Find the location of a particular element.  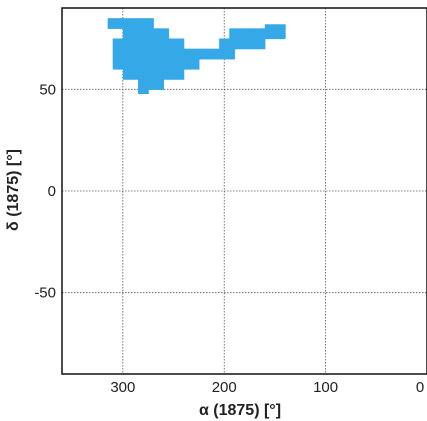

x-tick-label: 100 is located at coordinates (325, 387).